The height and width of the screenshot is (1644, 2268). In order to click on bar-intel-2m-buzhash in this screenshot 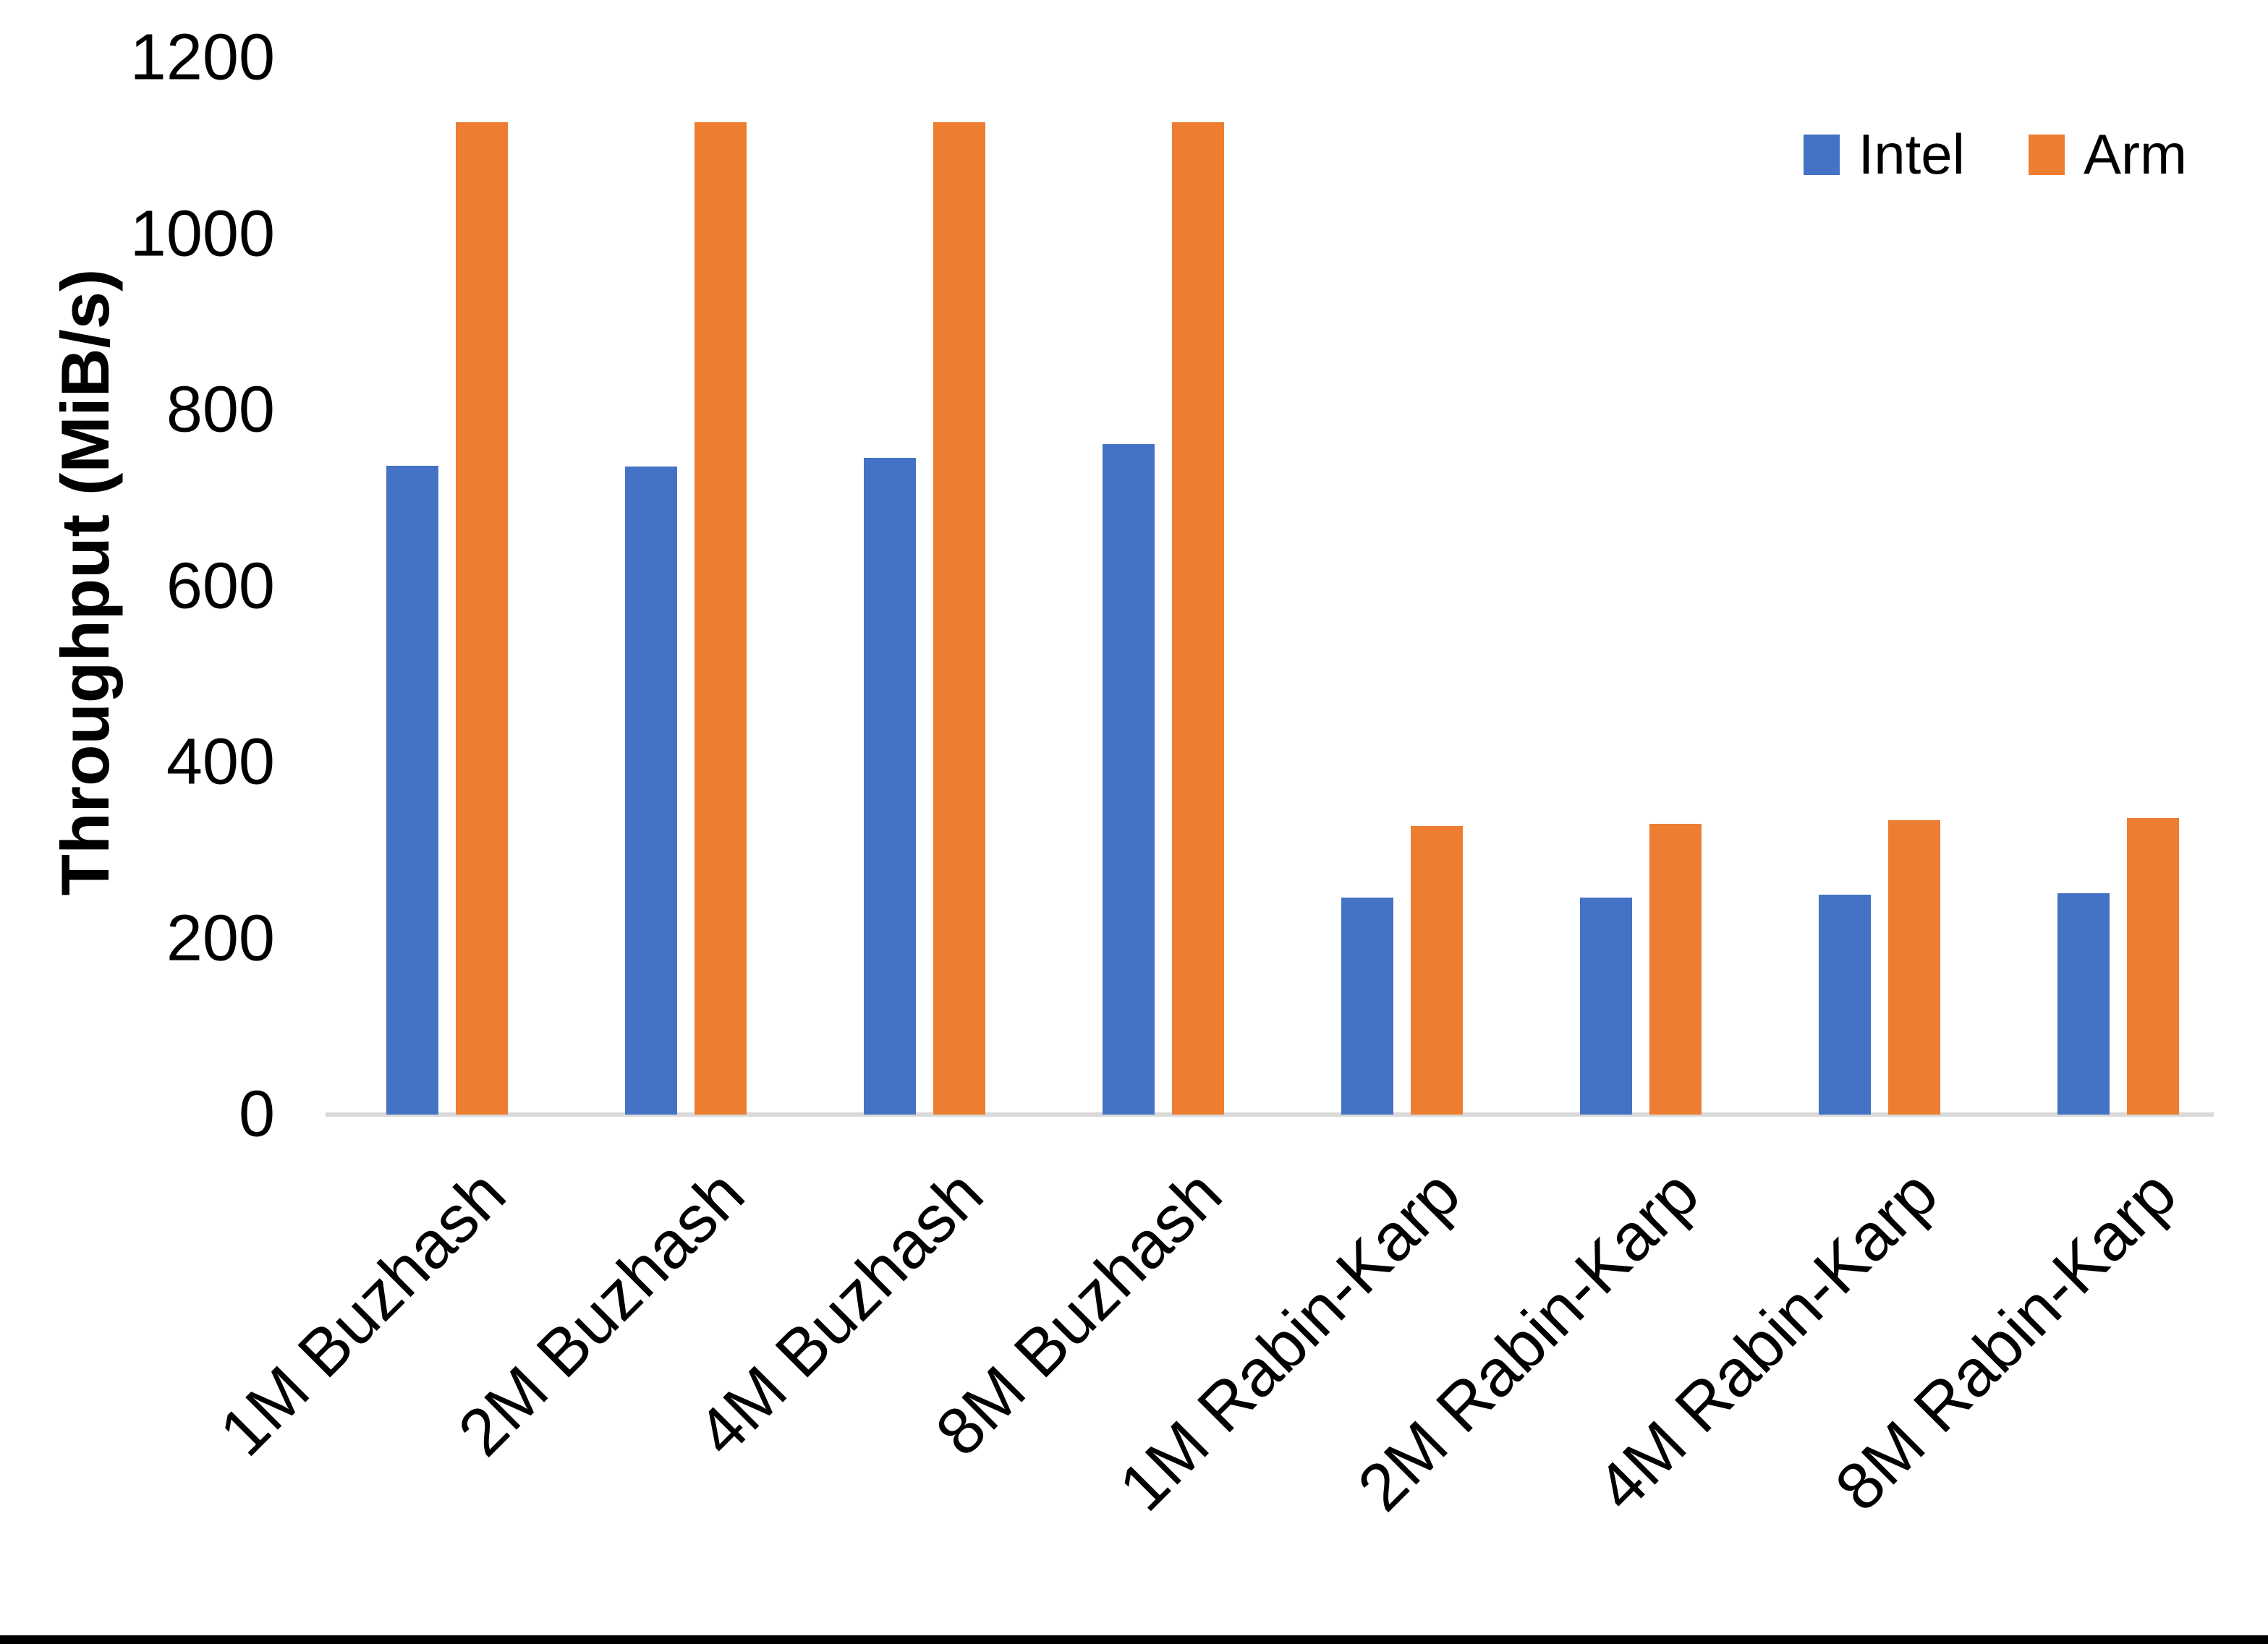, I will do `click(651, 790)`.